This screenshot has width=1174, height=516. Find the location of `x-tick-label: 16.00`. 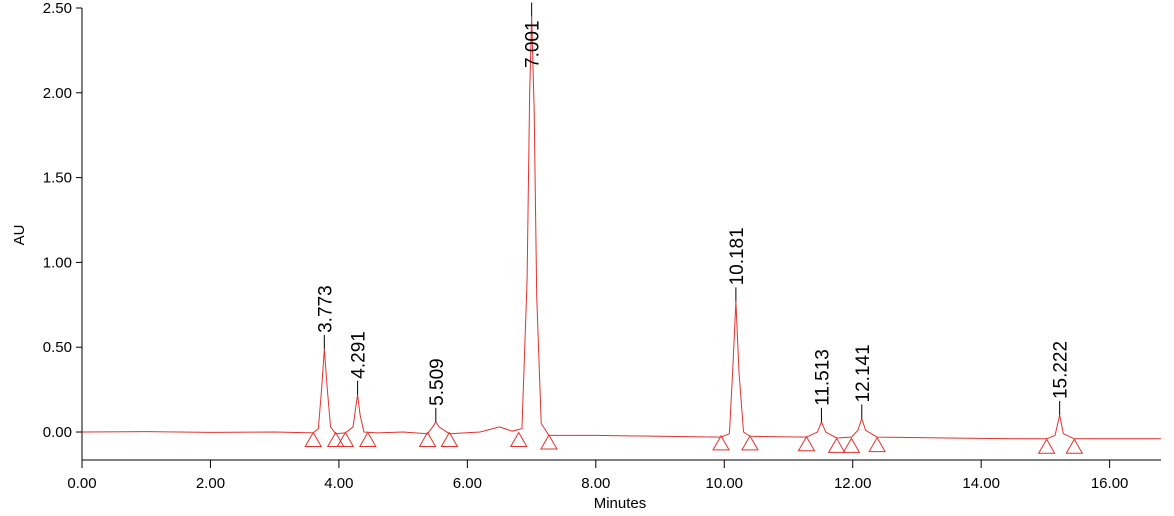

x-tick-label: 16.00 is located at coordinates (1110, 483).